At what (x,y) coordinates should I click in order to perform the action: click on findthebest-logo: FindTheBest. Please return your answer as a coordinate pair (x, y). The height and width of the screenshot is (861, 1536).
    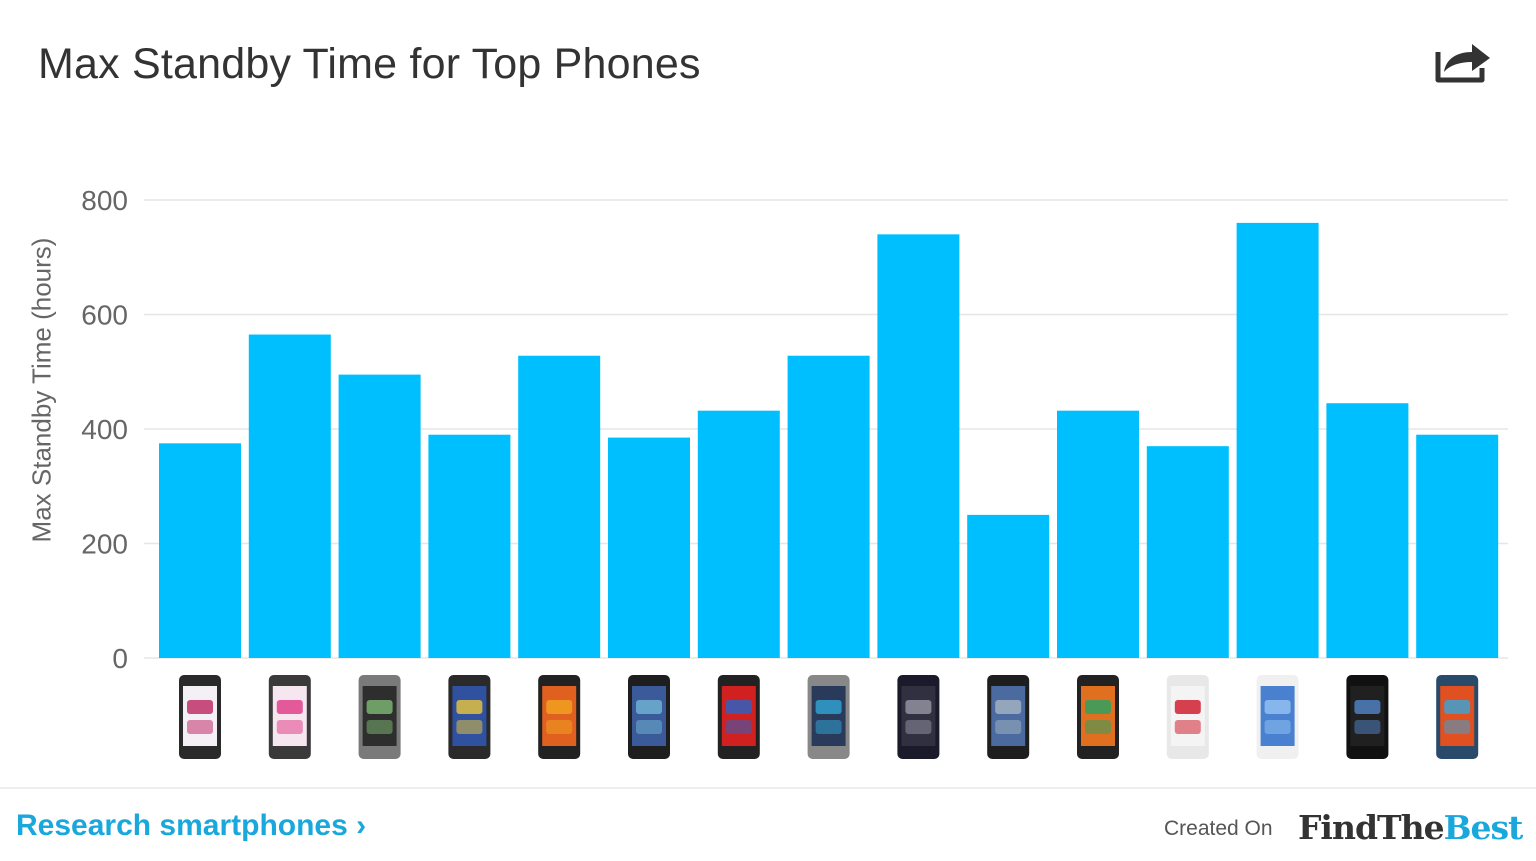
    Looking at the image, I should click on (1411, 827).